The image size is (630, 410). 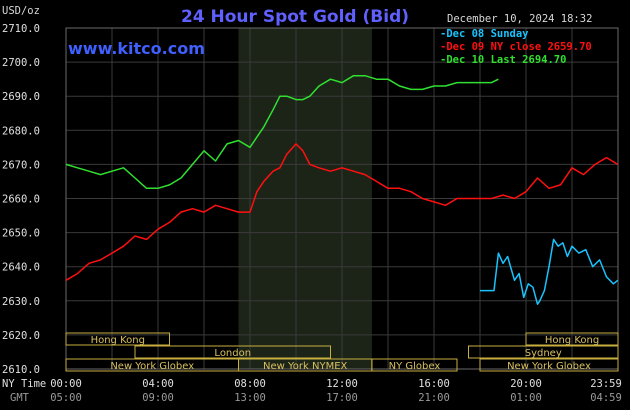 I want to click on legend-item-1: -Dec 08 Sunday, so click(x=484, y=34).